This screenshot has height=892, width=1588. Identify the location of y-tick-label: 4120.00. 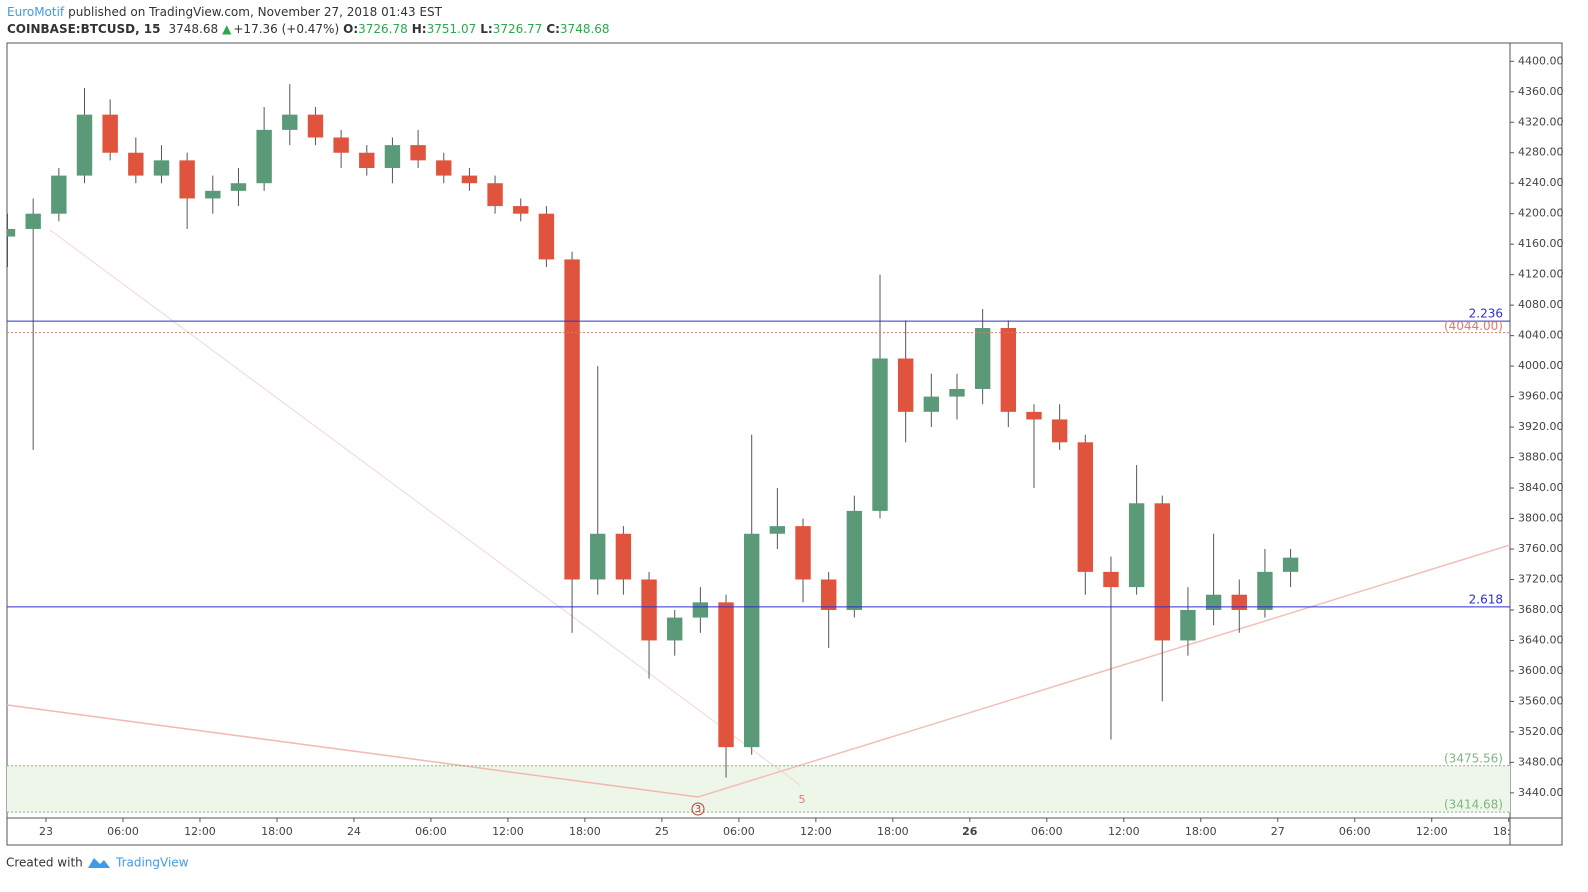
(1541, 274).